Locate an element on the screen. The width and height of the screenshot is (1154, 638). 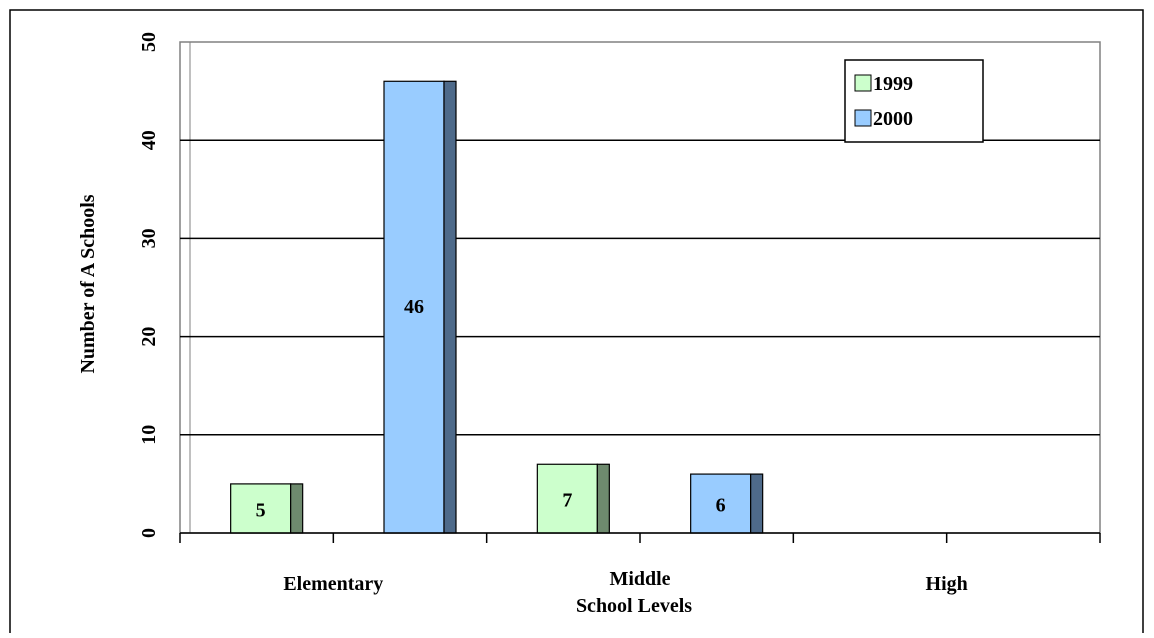
legend-label-1999: 1999 is located at coordinates (893, 84).